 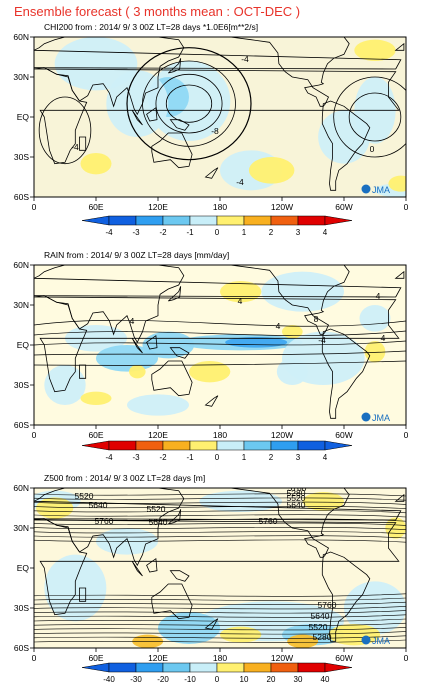 I want to click on colorbar-label: -3, so click(x=136, y=232).